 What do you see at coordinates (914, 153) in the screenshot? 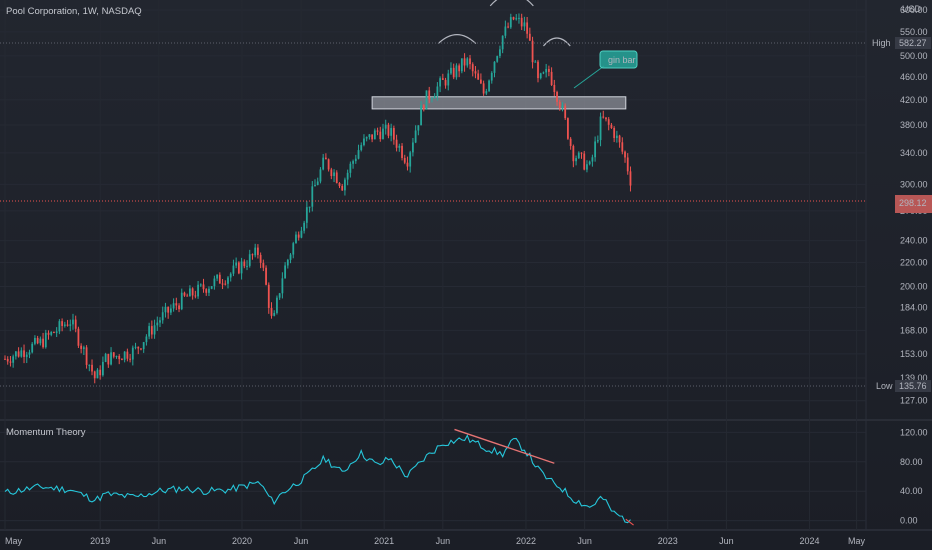
I see `price-tick-label: 340.00` at bounding box center [914, 153].